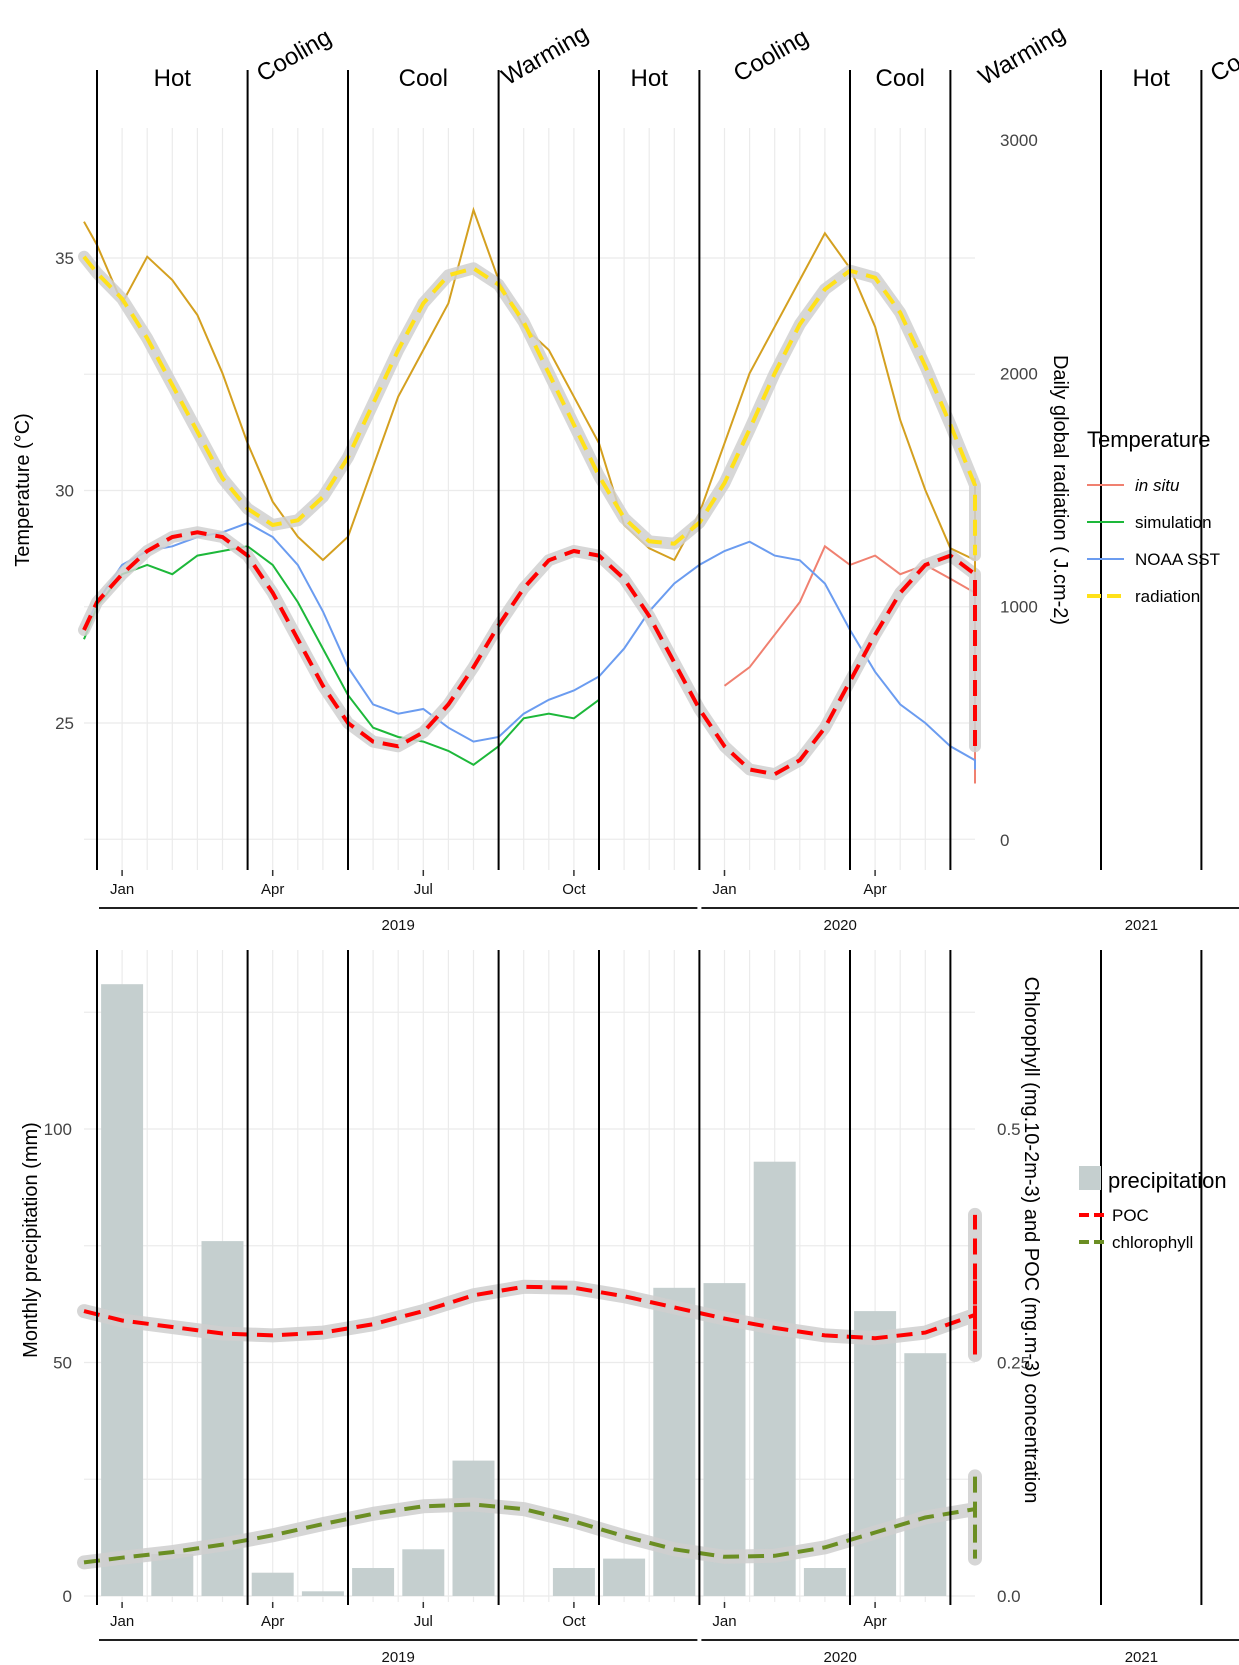 This screenshot has height=1665, width=1239. What do you see at coordinates (1149, 439) in the screenshot?
I see `legend-title: Temperature` at bounding box center [1149, 439].